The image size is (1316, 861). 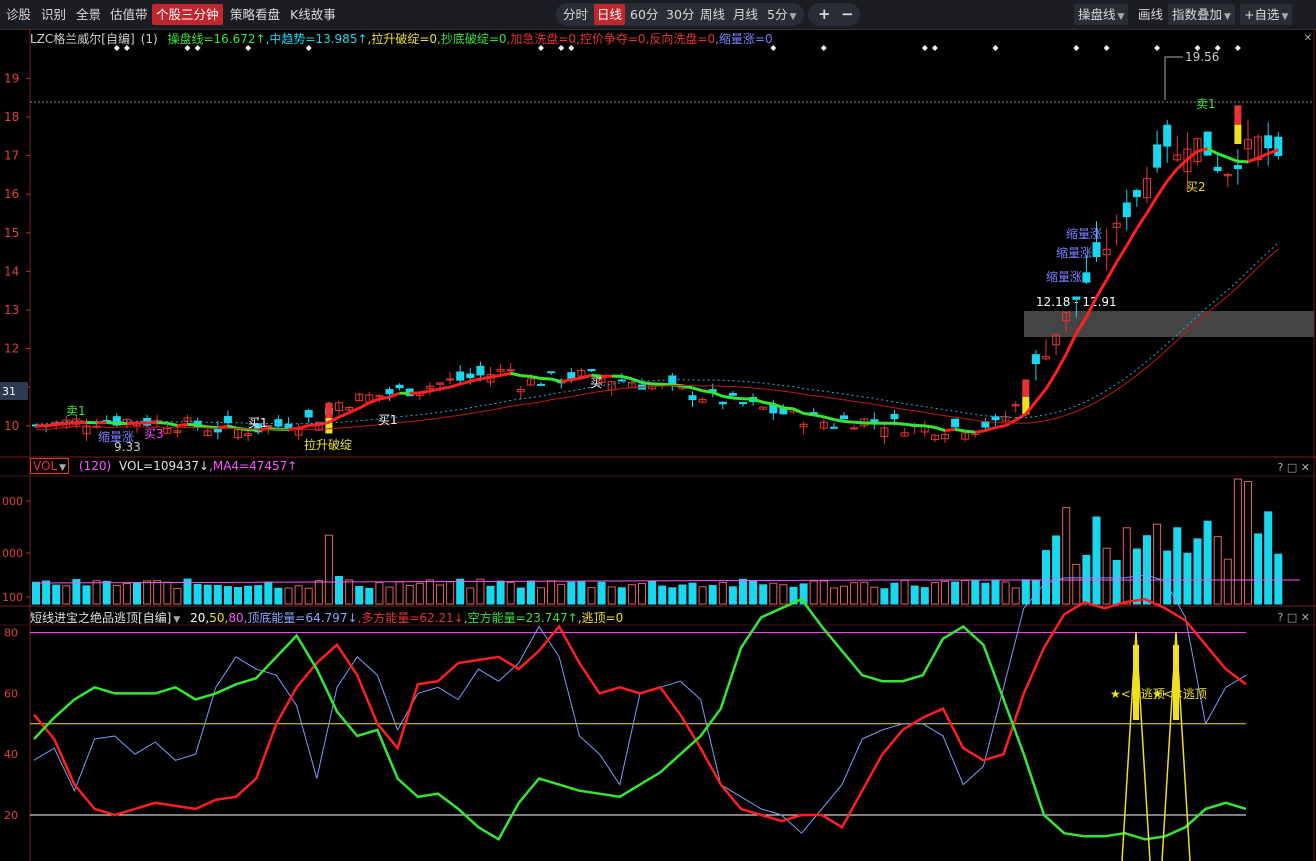 I want to click on osc-param-0: 20,, so click(x=200, y=618).